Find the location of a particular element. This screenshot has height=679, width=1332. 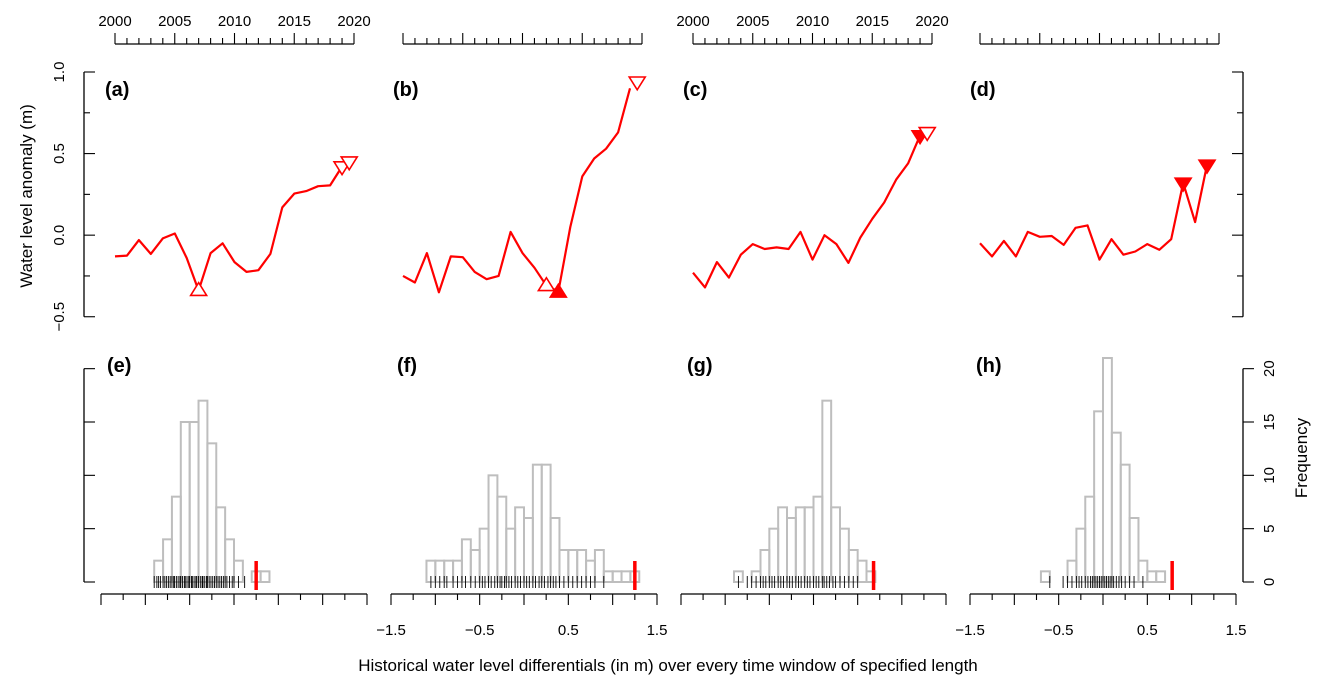

freq-tick-label: 5 is located at coordinates (1269, 528).